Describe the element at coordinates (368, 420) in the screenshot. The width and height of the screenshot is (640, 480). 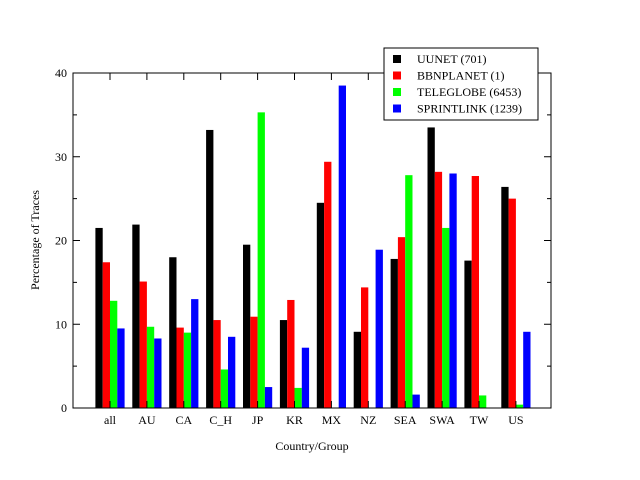
I see `x-tick-label: NZ` at that location.